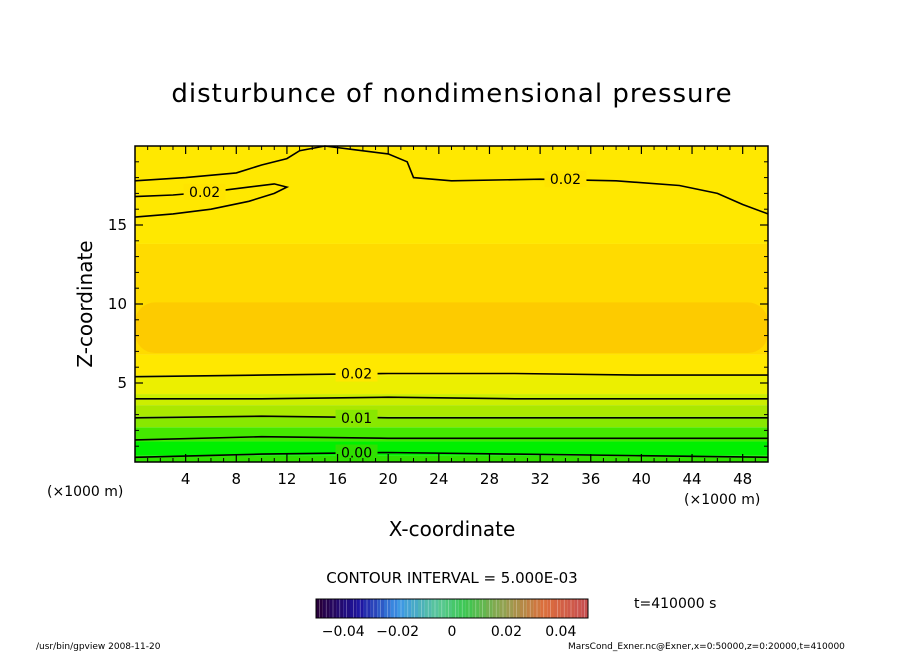 This screenshot has height=654, width=904. I want to click on x-axis-unit-left: (×1000 m), so click(85, 492).